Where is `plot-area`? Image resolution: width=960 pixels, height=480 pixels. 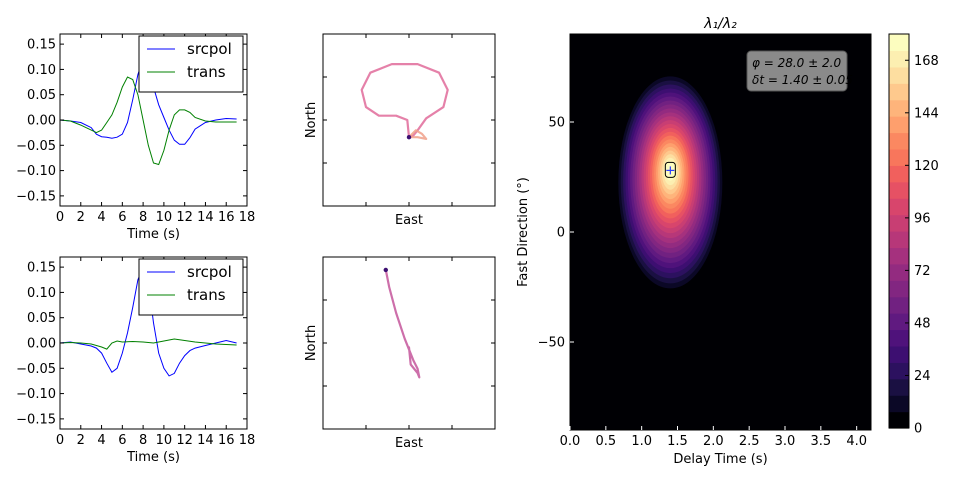
plot-area is located at coordinates (409, 120).